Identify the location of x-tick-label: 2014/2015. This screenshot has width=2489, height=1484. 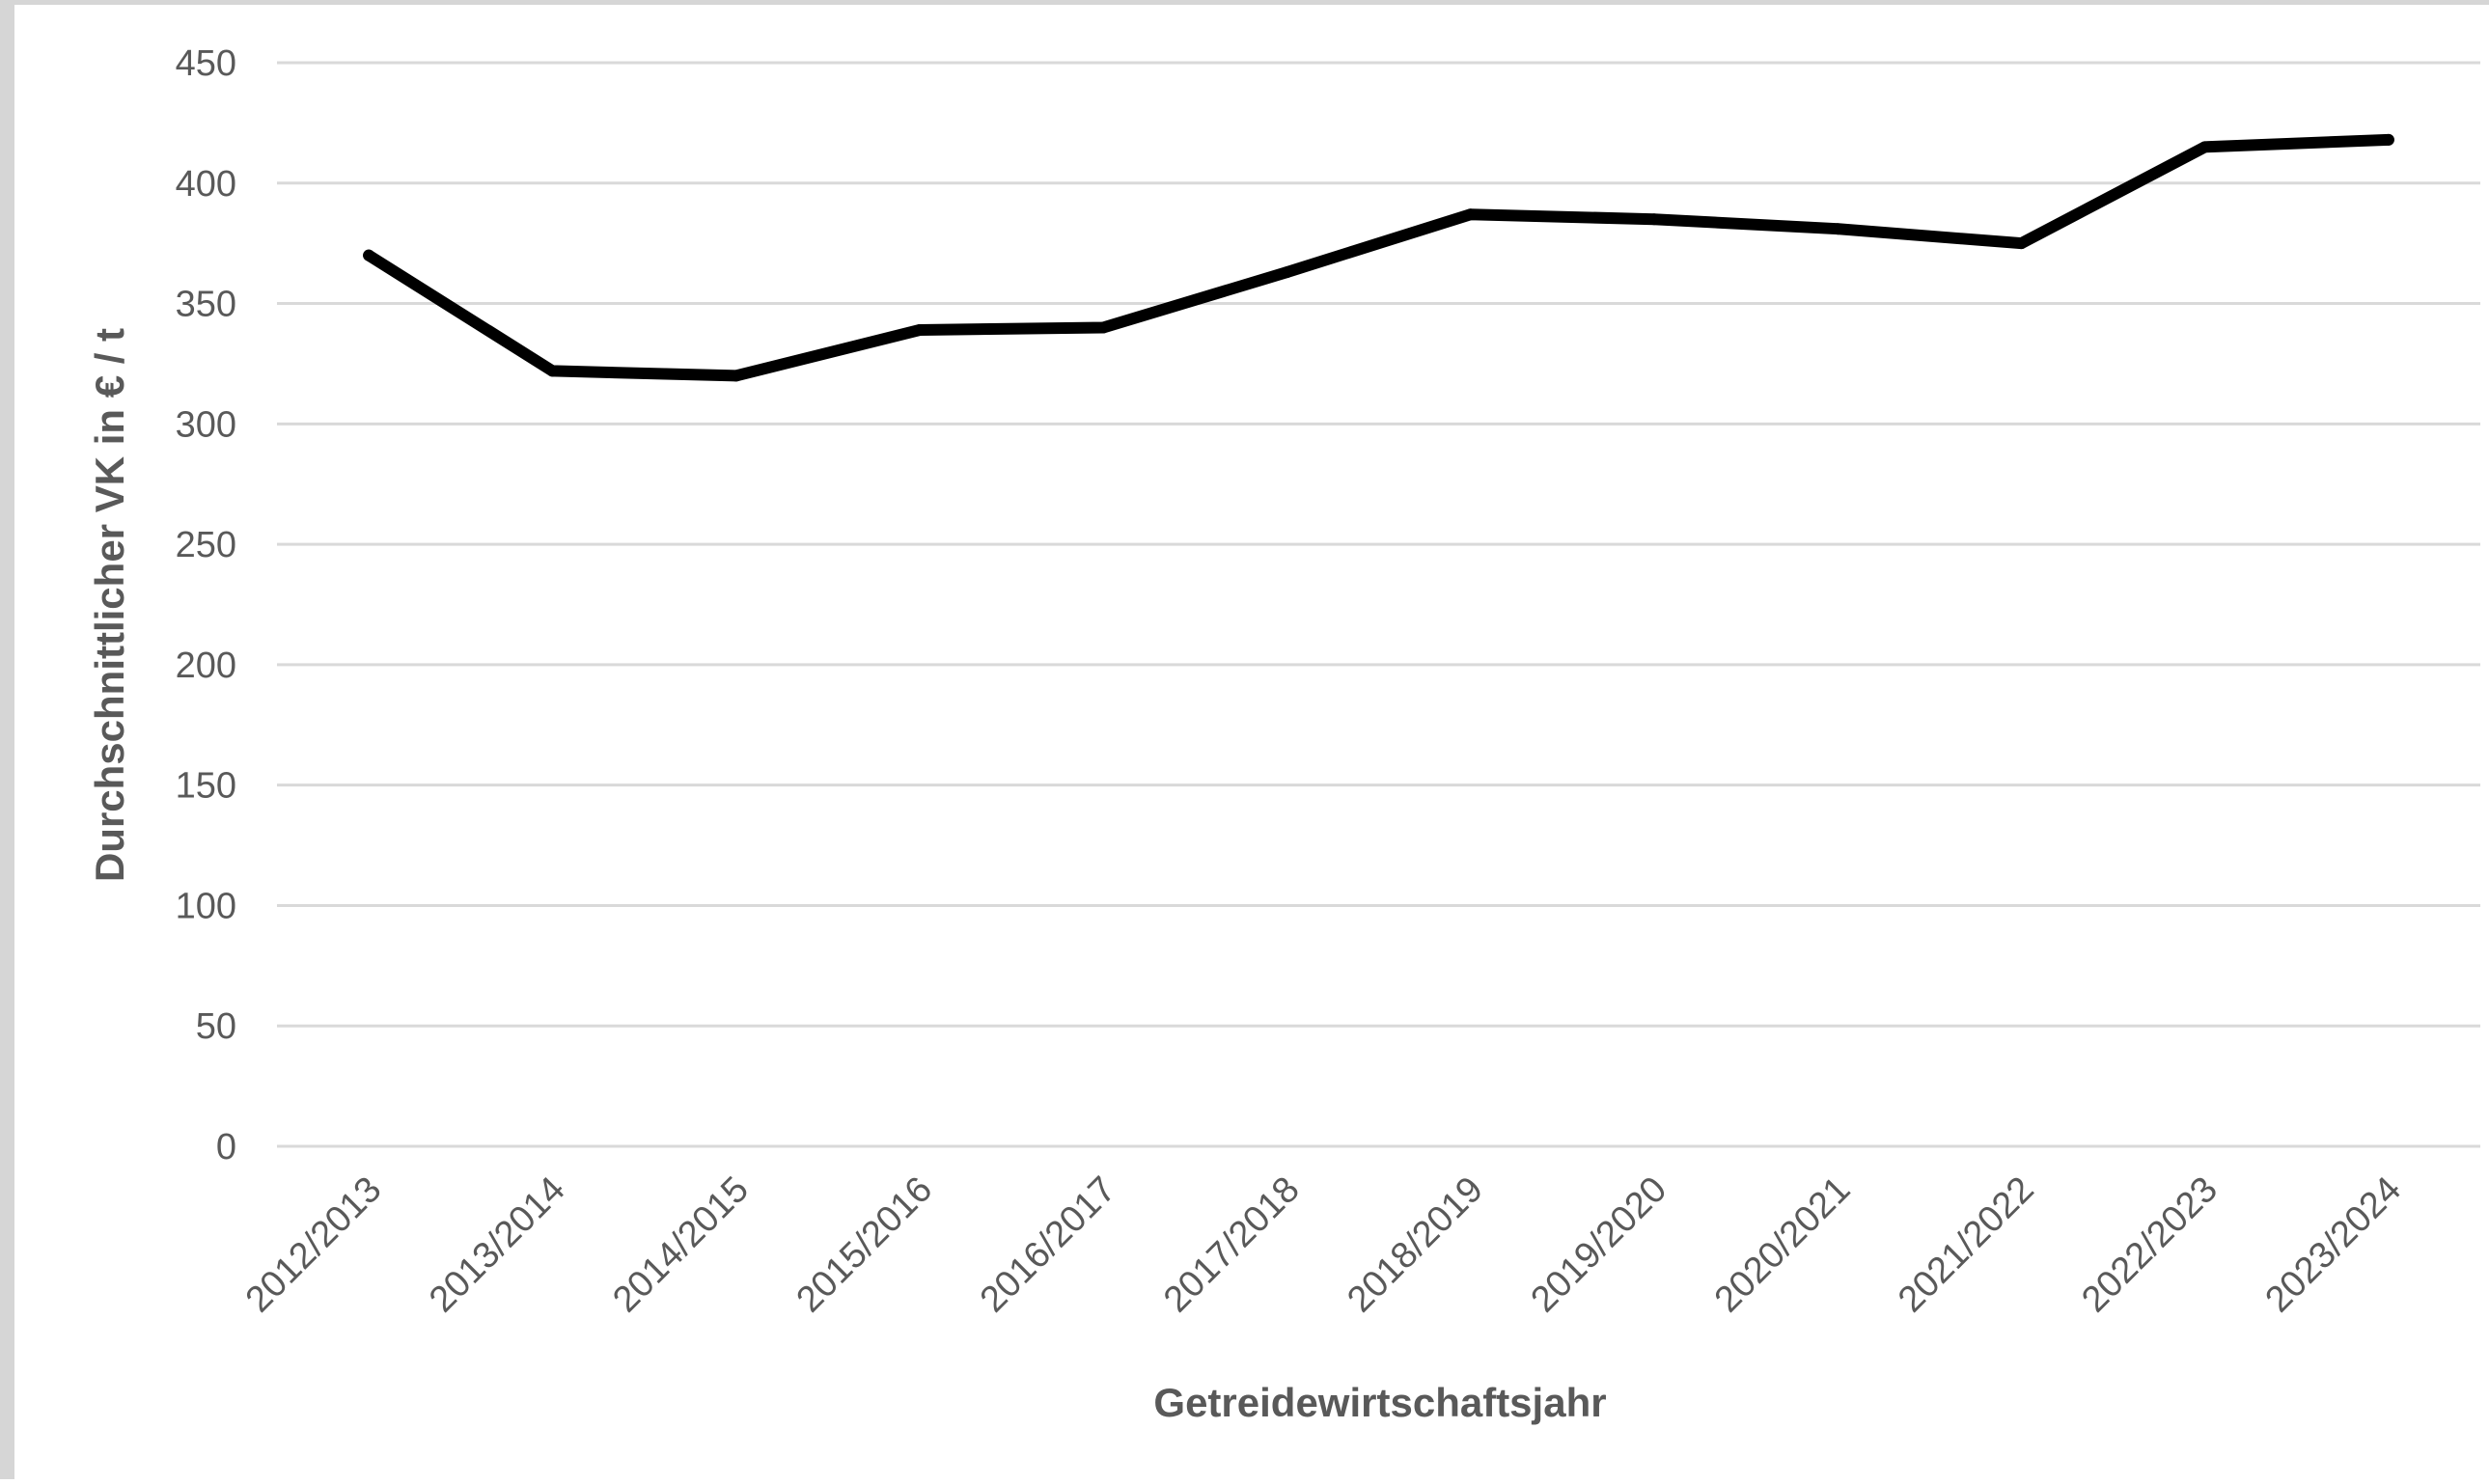
(681, 1245).